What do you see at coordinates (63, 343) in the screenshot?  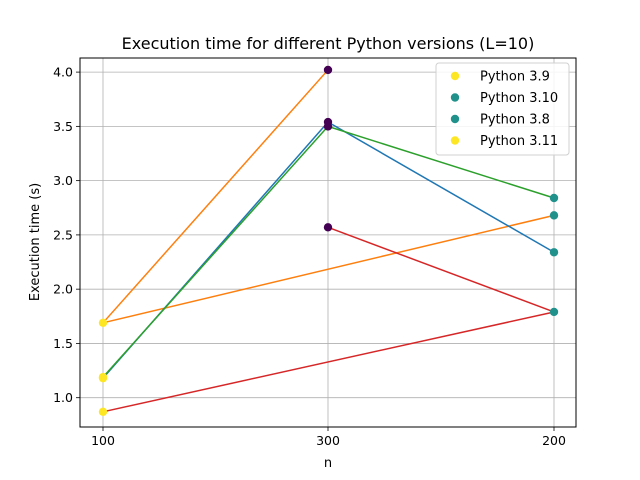 I see `y-tick-label: 1.5` at bounding box center [63, 343].